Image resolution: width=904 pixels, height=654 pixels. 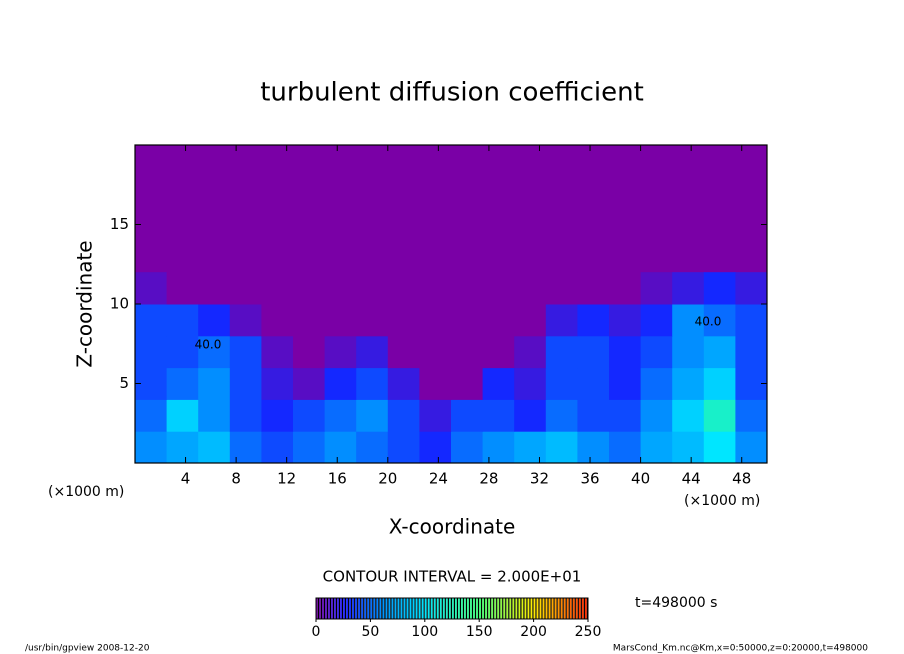 What do you see at coordinates (208, 345) in the screenshot?
I see `contour-label: 40.0` at bounding box center [208, 345].